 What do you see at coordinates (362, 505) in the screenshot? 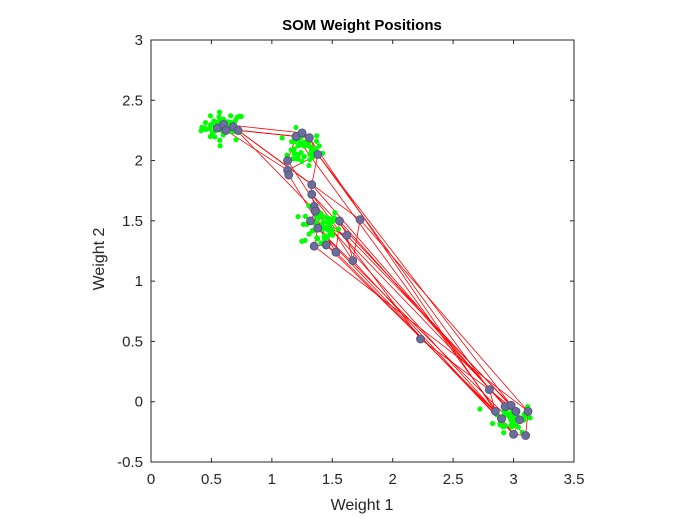
I see `x-axis-label: Weight 1` at bounding box center [362, 505].